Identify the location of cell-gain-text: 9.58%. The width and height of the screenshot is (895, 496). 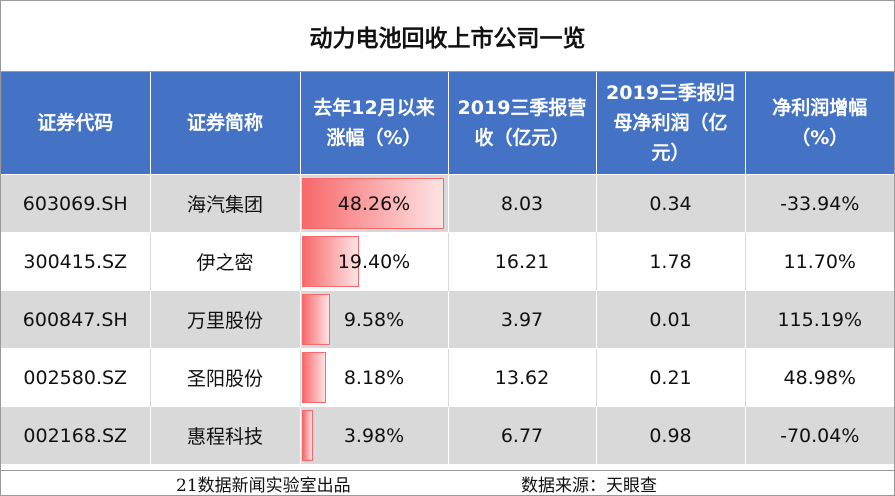
(374, 319).